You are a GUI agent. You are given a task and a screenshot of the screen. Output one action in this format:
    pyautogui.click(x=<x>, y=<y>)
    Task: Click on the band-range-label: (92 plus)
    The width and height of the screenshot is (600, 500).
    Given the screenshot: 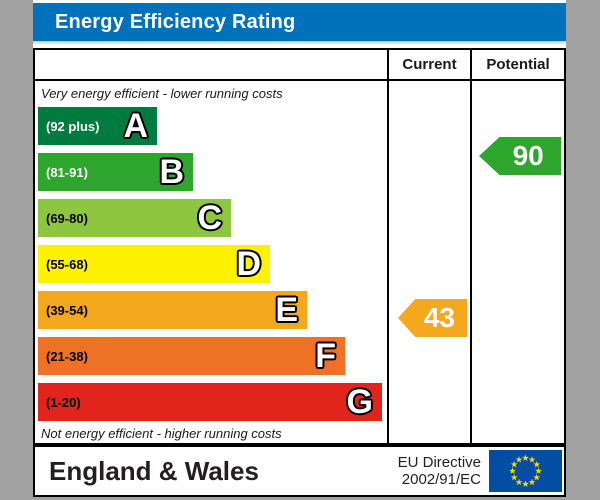 What is the action you would take?
    pyautogui.click(x=73, y=126)
    